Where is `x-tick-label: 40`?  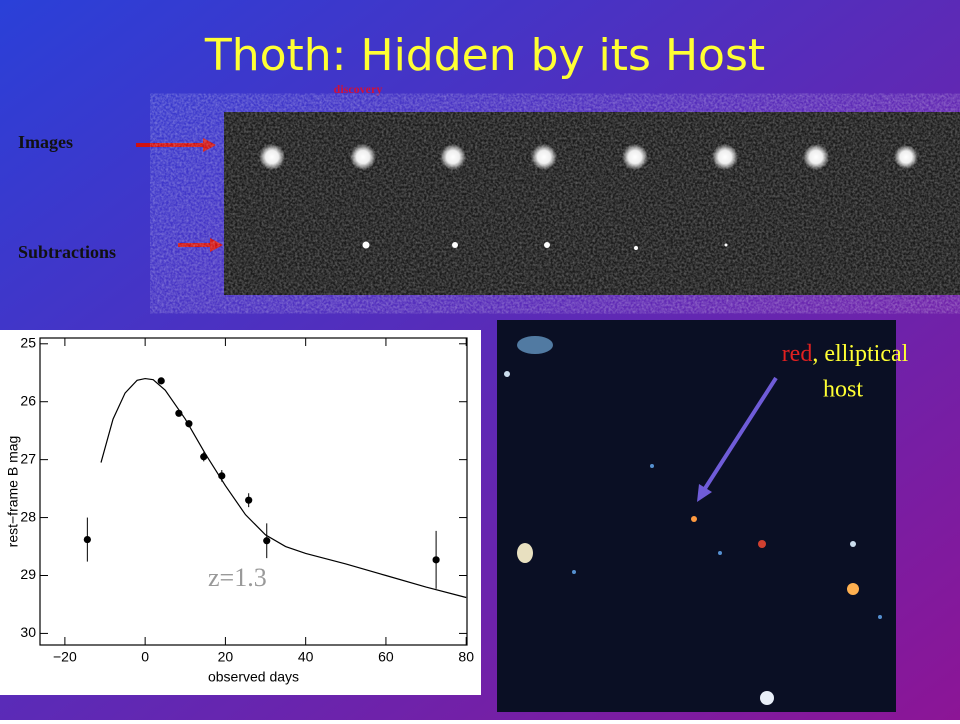 x-tick-label: 40 is located at coordinates (306, 657).